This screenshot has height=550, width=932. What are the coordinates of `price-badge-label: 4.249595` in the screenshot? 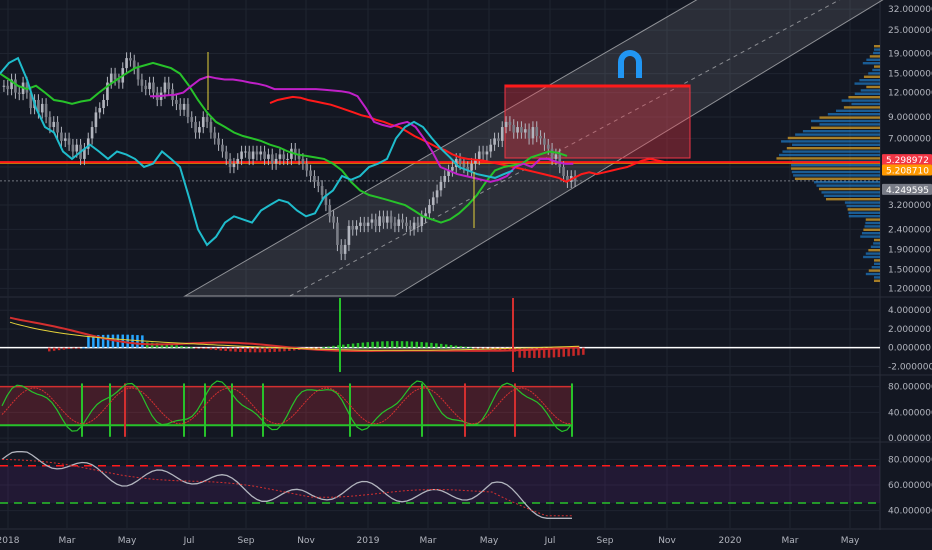 It's located at (907, 191).